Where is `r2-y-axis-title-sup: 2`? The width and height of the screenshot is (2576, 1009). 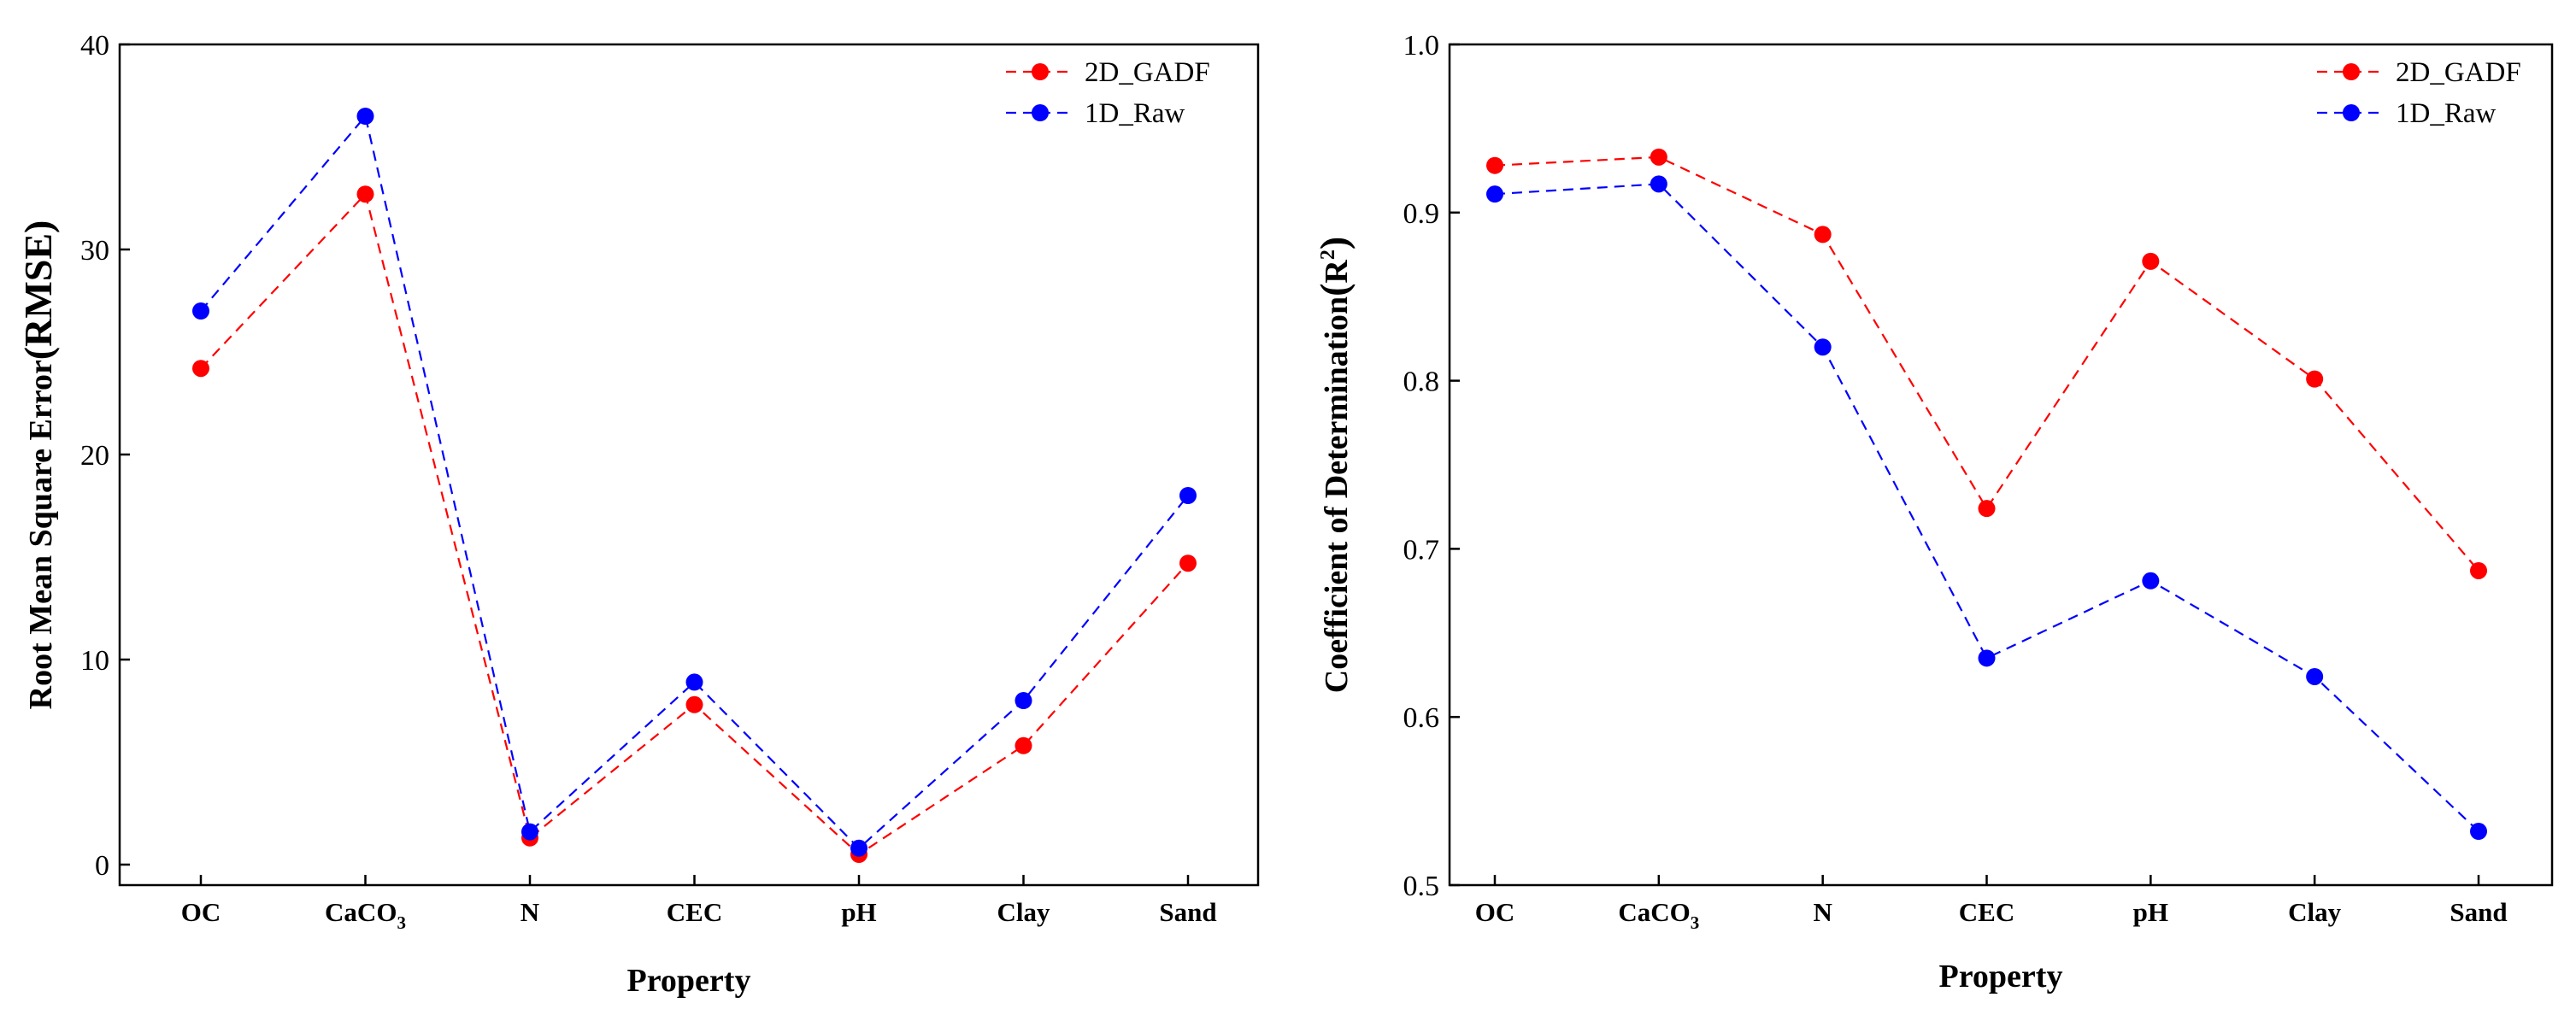
r2-y-axis-title-sup: 2 is located at coordinates (1328, 254).